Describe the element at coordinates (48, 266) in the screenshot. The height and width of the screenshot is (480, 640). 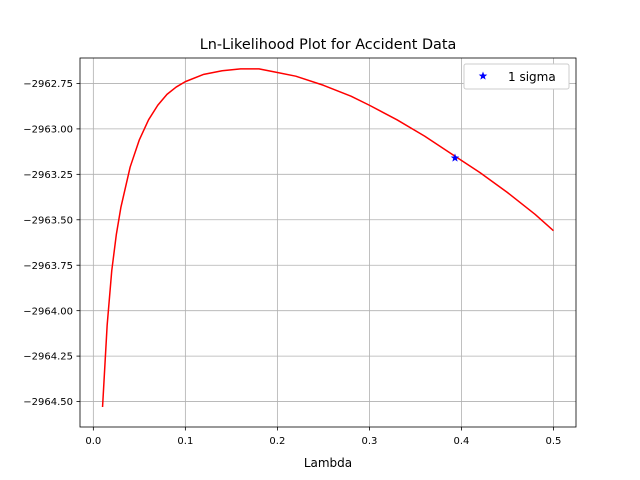
I see `y-tick-label: −2963.75` at that location.